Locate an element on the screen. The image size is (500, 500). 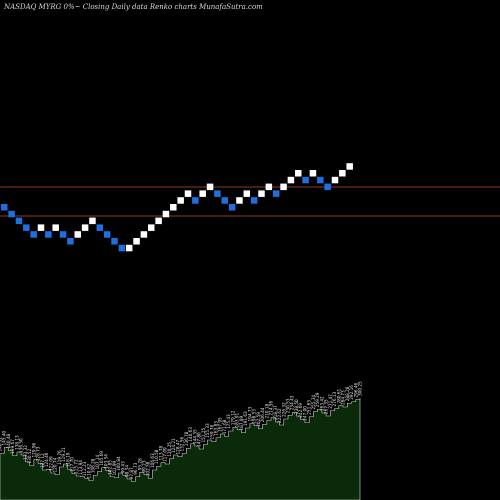
volume-label: 113.94 is located at coordinates (80, 467).